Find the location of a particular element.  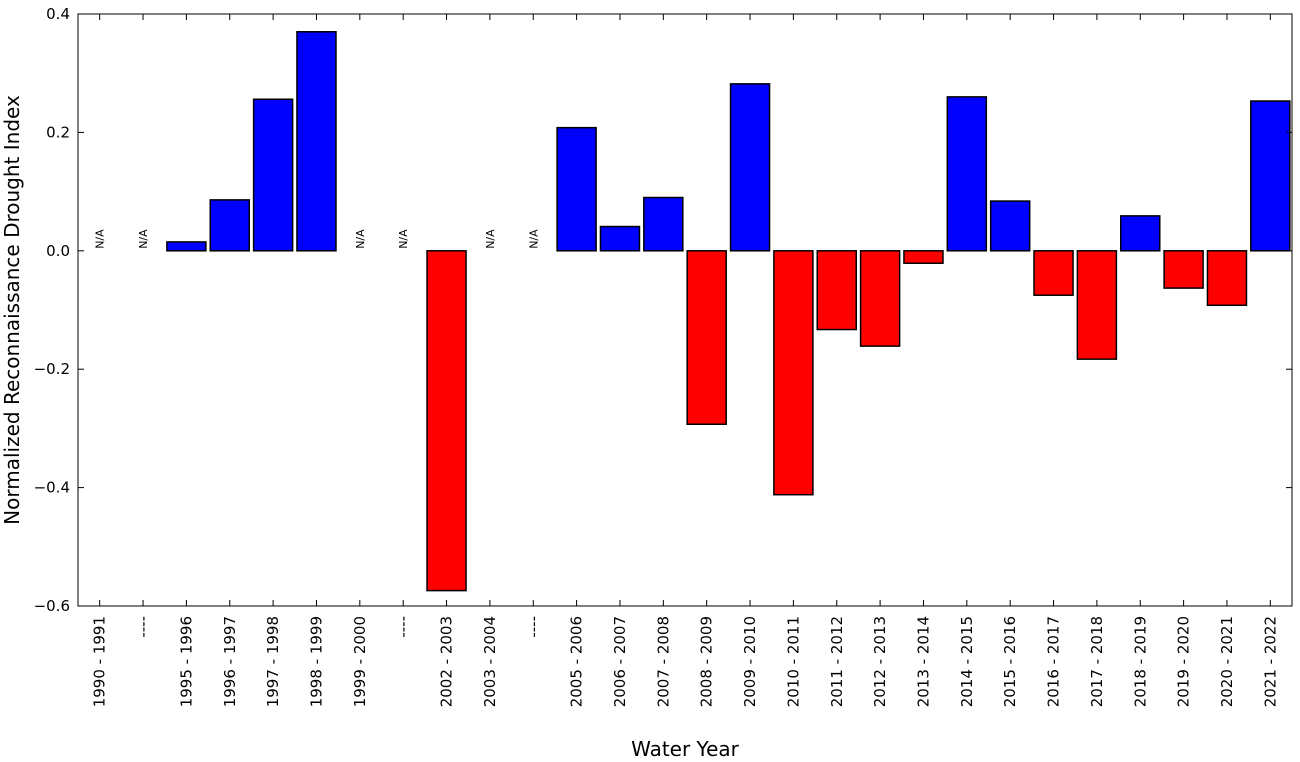

y-tick-label: 0.0 is located at coordinates (58, 251).